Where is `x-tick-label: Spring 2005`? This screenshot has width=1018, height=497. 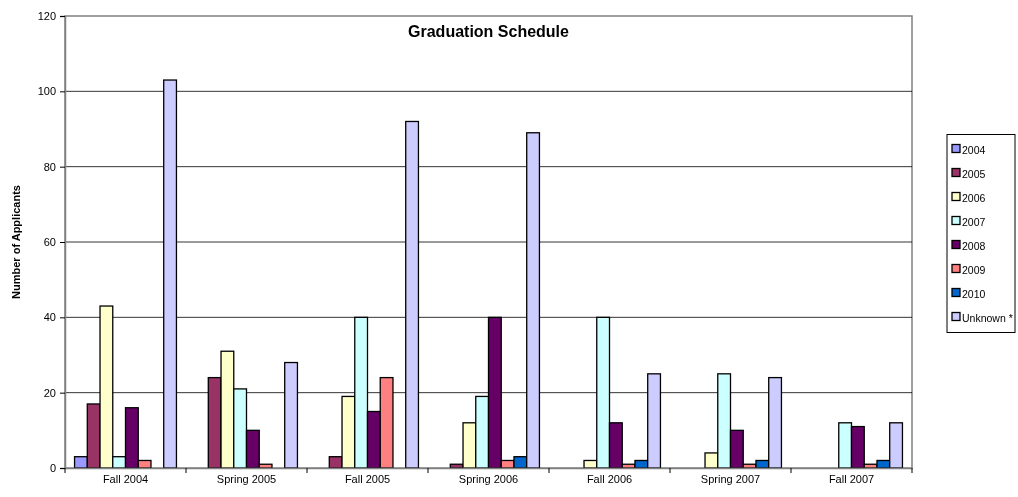
x-tick-label: Spring 2005 is located at coordinates (246, 478).